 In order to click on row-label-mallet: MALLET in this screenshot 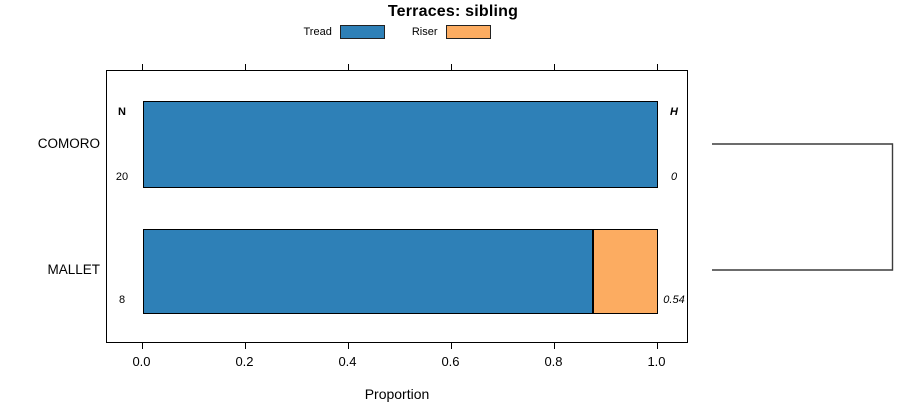, I will do `click(73, 269)`.